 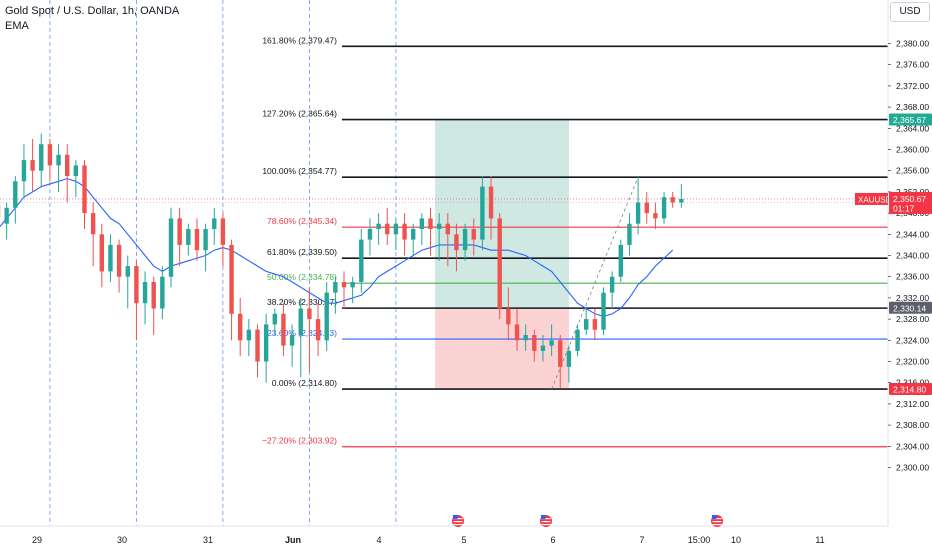 I want to click on fib-level-label: 78.60% (2,345.34), so click(x=302, y=221).